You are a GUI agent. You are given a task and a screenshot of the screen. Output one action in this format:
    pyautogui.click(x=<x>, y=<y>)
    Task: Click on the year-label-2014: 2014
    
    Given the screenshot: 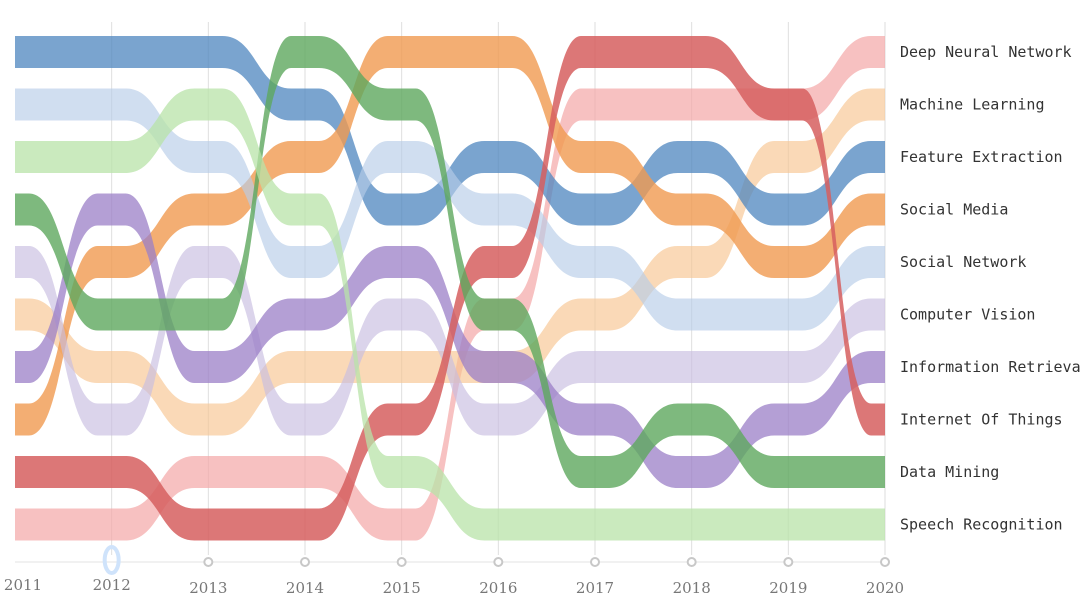 What is the action you would take?
    pyautogui.click(x=305, y=588)
    